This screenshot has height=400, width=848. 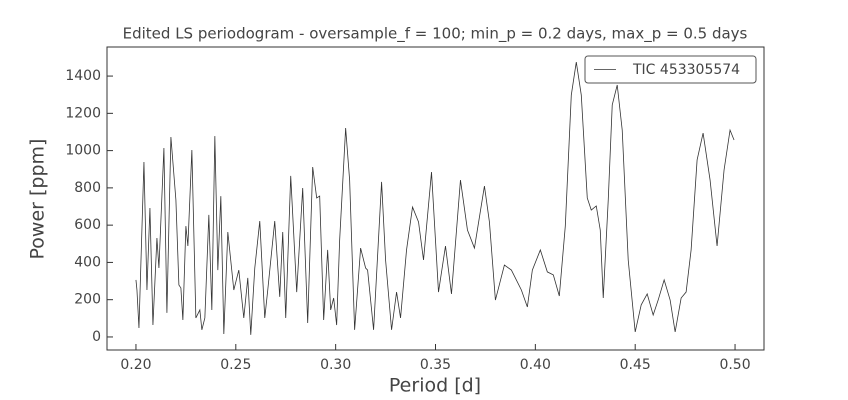 What do you see at coordinates (335, 365) in the screenshot?
I see `x-tick-label: 0.30` at bounding box center [335, 365].